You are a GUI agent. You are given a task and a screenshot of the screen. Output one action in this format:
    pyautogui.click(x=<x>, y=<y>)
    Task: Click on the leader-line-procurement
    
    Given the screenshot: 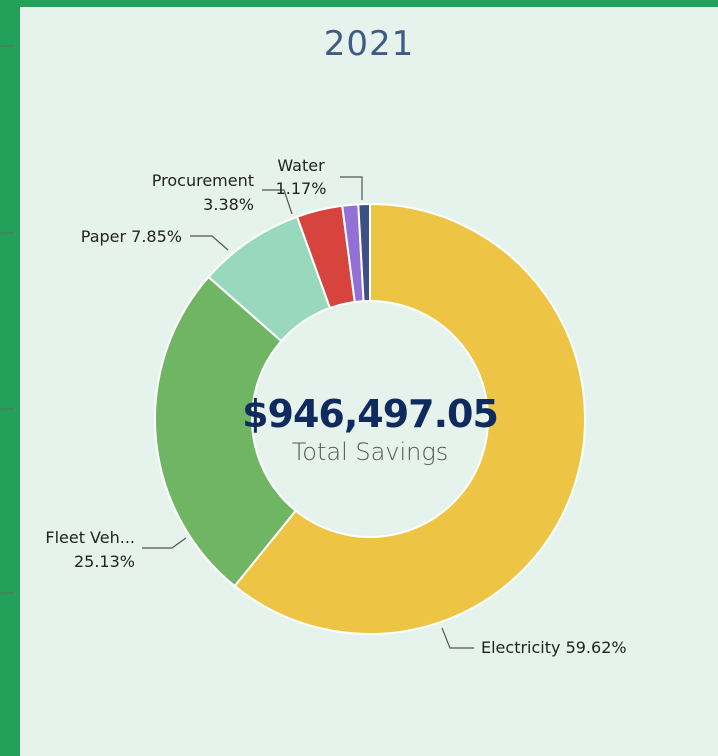 What is the action you would take?
    pyautogui.click(x=277, y=202)
    